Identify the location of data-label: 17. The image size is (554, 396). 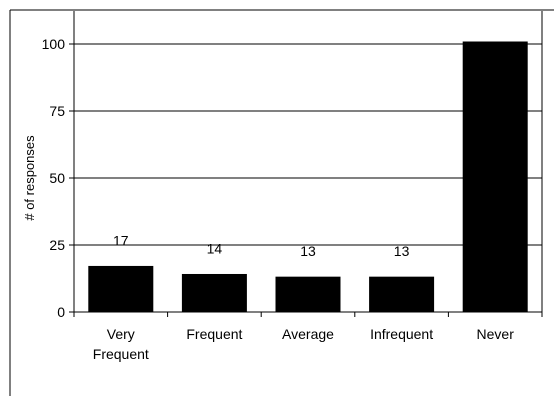
(121, 240).